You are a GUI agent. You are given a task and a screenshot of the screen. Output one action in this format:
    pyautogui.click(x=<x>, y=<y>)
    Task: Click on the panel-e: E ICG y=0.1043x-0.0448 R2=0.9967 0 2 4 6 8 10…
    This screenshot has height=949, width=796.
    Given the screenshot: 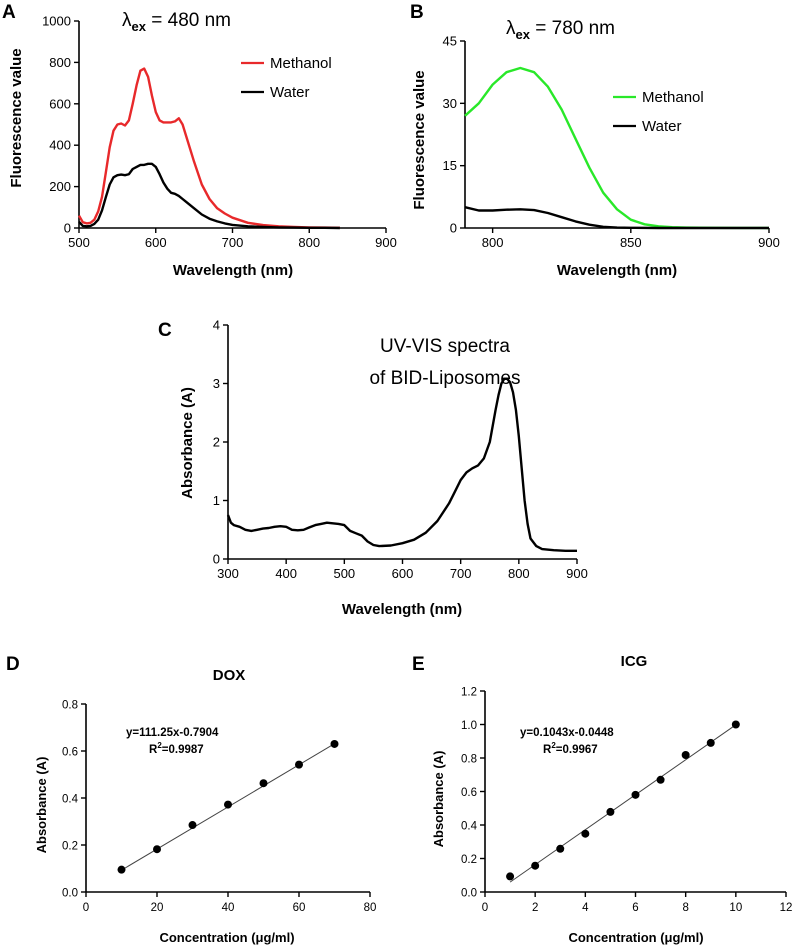 What is the action you would take?
    pyautogui.click(x=602, y=799)
    